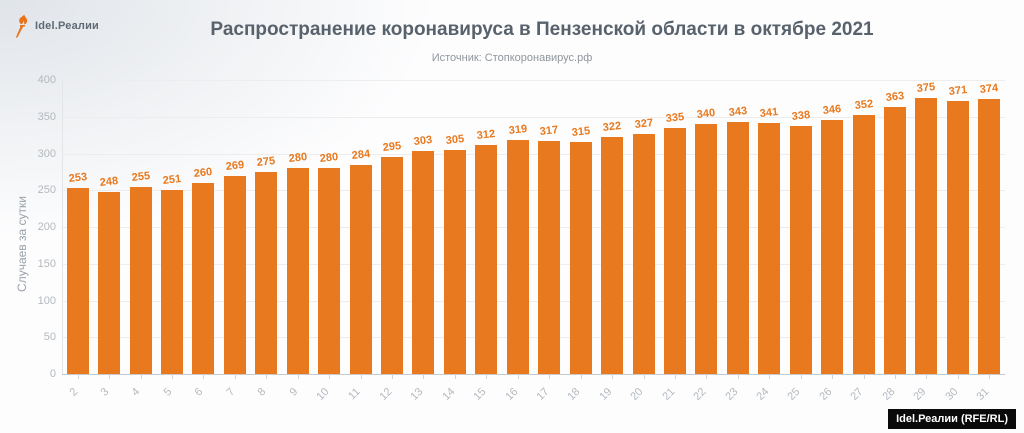 Image resolution: width=1024 pixels, height=433 pixels. Describe the element at coordinates (417, 394) in the screenshot. I see `x-tick-label: 13` at that location.